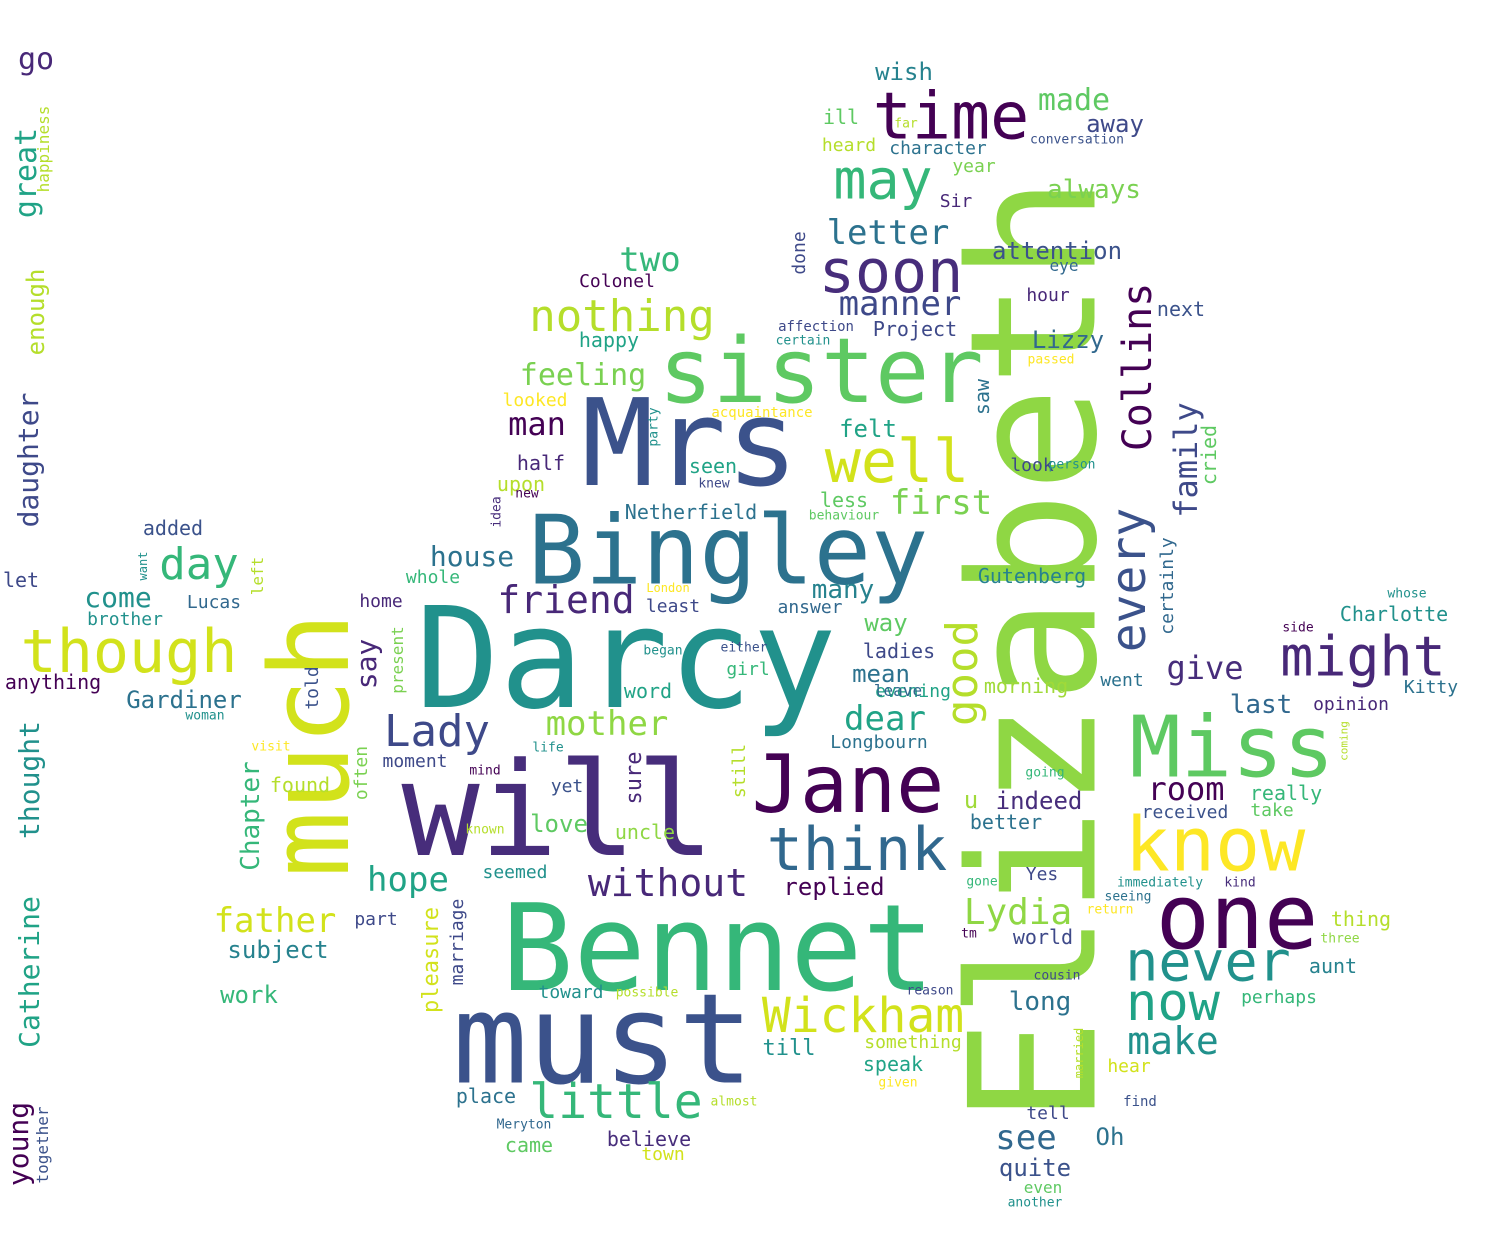 The image size is (1502, 1248). What do you see at coordinates (607, 724) in the screenshot?
I see `word-mother: mother` at bounding box center [607, 724].